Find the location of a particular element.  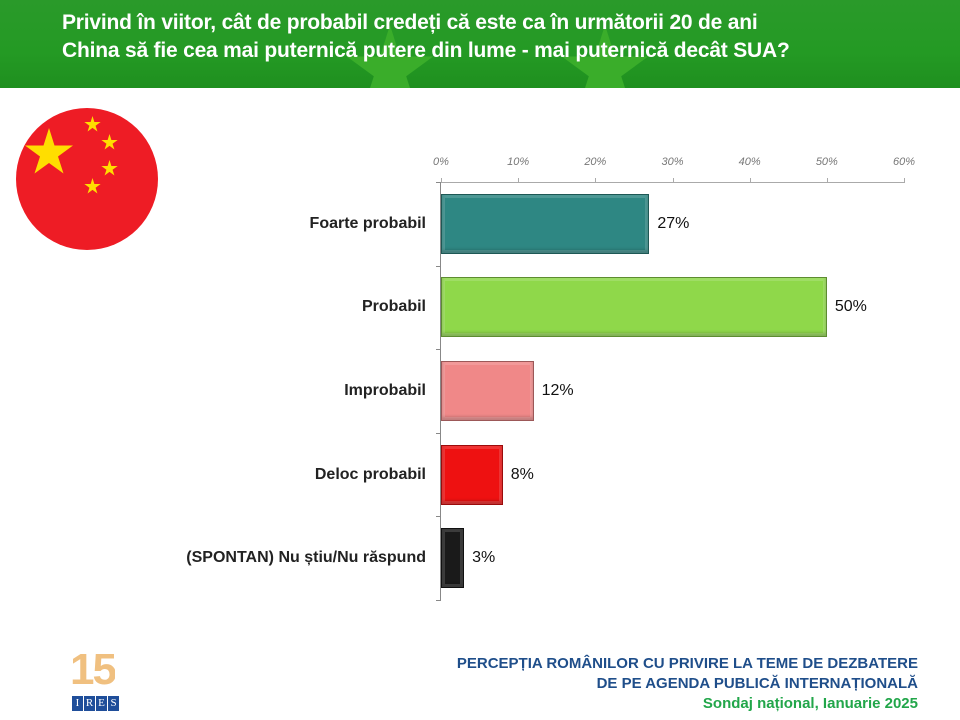

x-tick-label: 10% is located at coordinates (518, 162).